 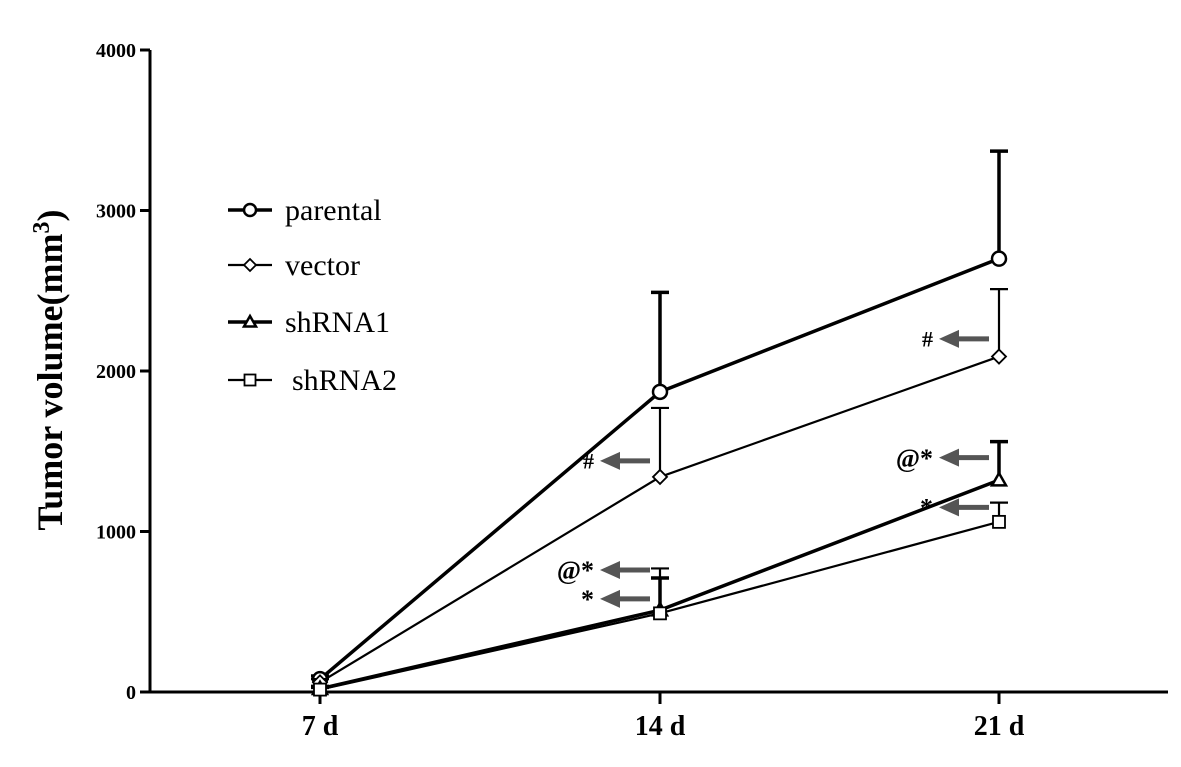 I want to click on y-tick-label: 3000, so click(x=116, y=212).